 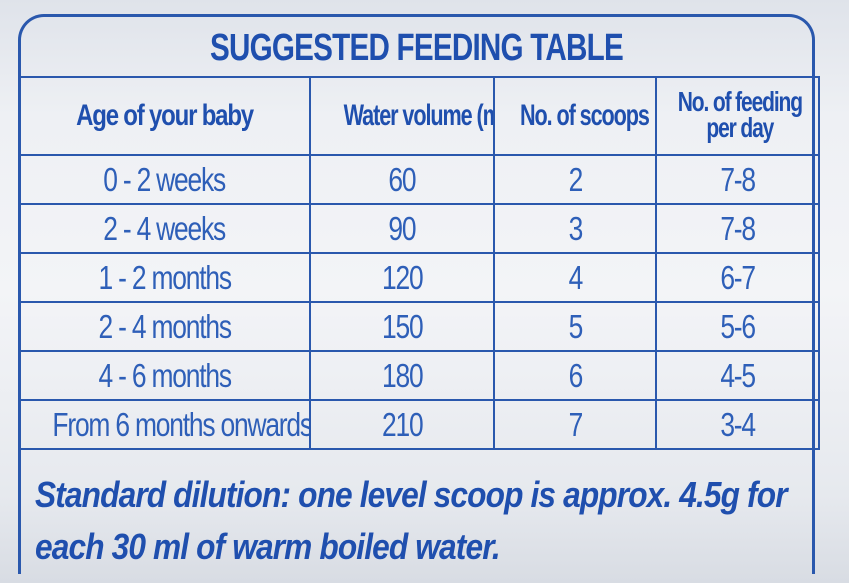 What do you see at coordinates (585, 115) in the screenshot?
I see `header-scoops-label: No. of scoops` at bounding box center [585, 115].